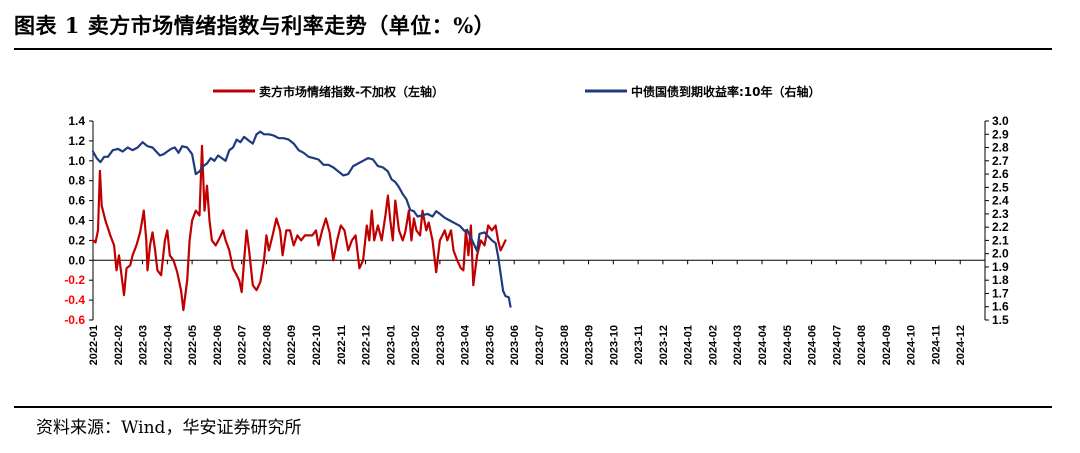 This screenshot has height=453, width=1080. What do you see at coordinates (689, 345) in the screenshot?
I see `x-tick-label: 2024-01` at bounding box center [689, 345].